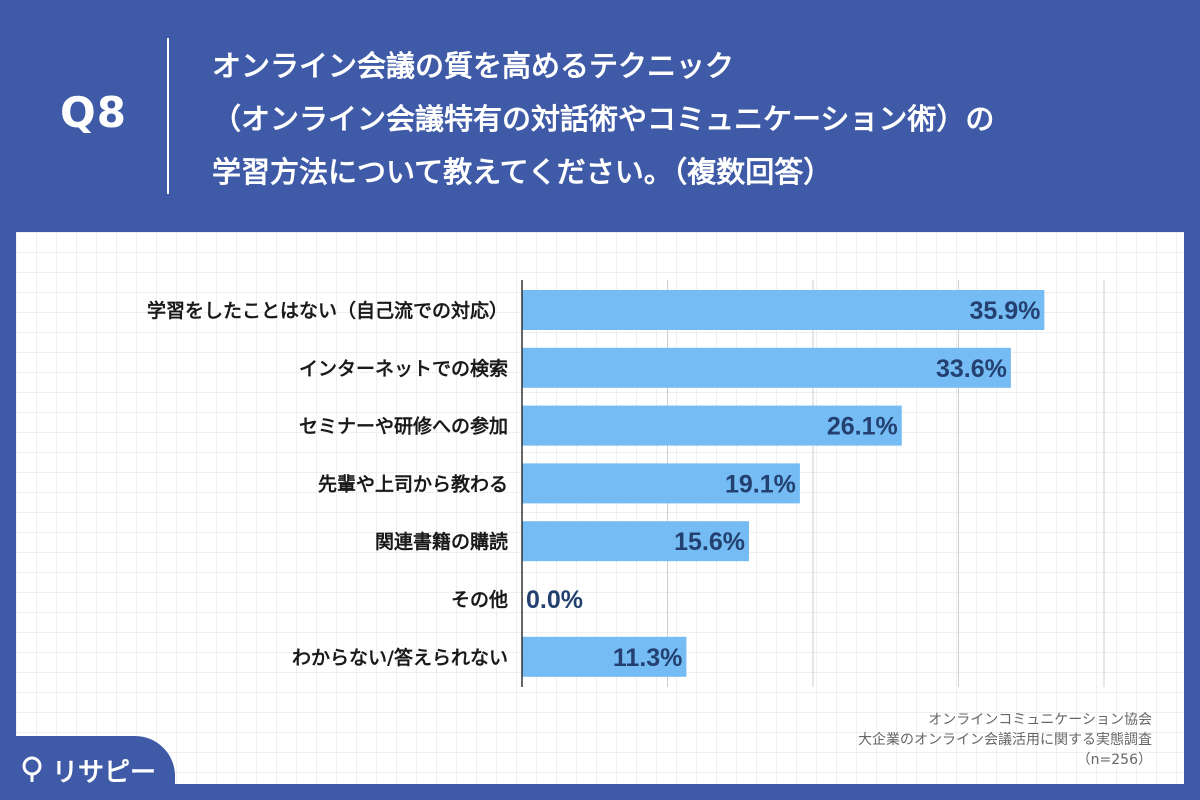 This screenshot has width=1200, height=800. I want to click on category-label-0: 学習をしたことはない（自己流での対応）, so click(327, 310).